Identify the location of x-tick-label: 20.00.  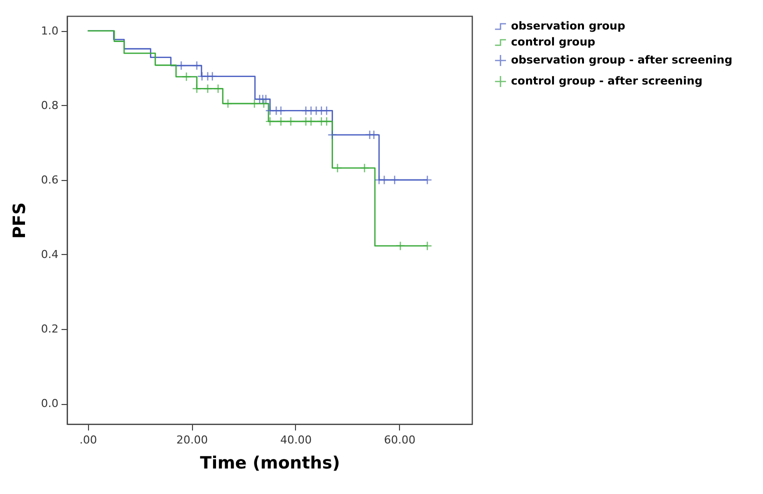
(192, 440).